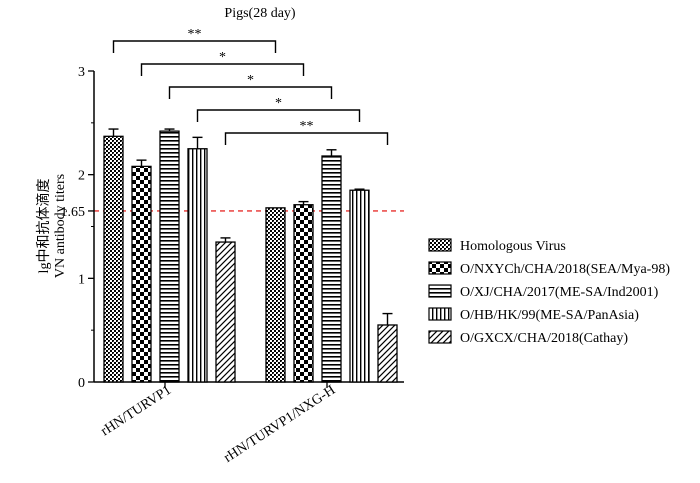  Describe the element at coordinates (81, 383) in the screenshot. I see `y-tick-label: 0` at that location.